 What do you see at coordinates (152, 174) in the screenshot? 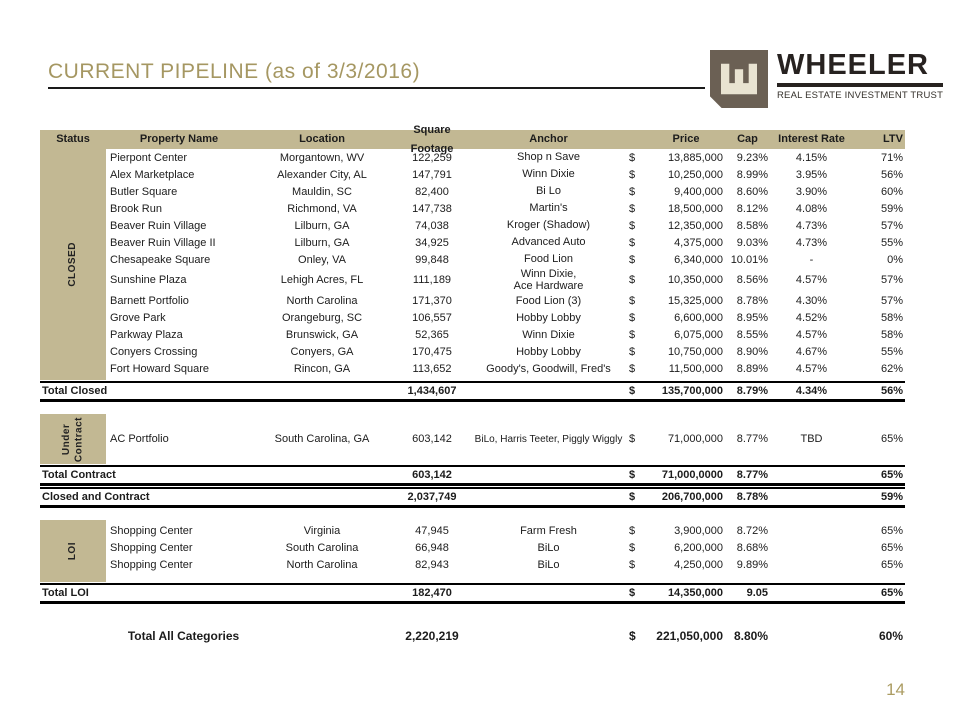
I see `cell-property: Alex Marketplace` at bounding box center [152, 174].